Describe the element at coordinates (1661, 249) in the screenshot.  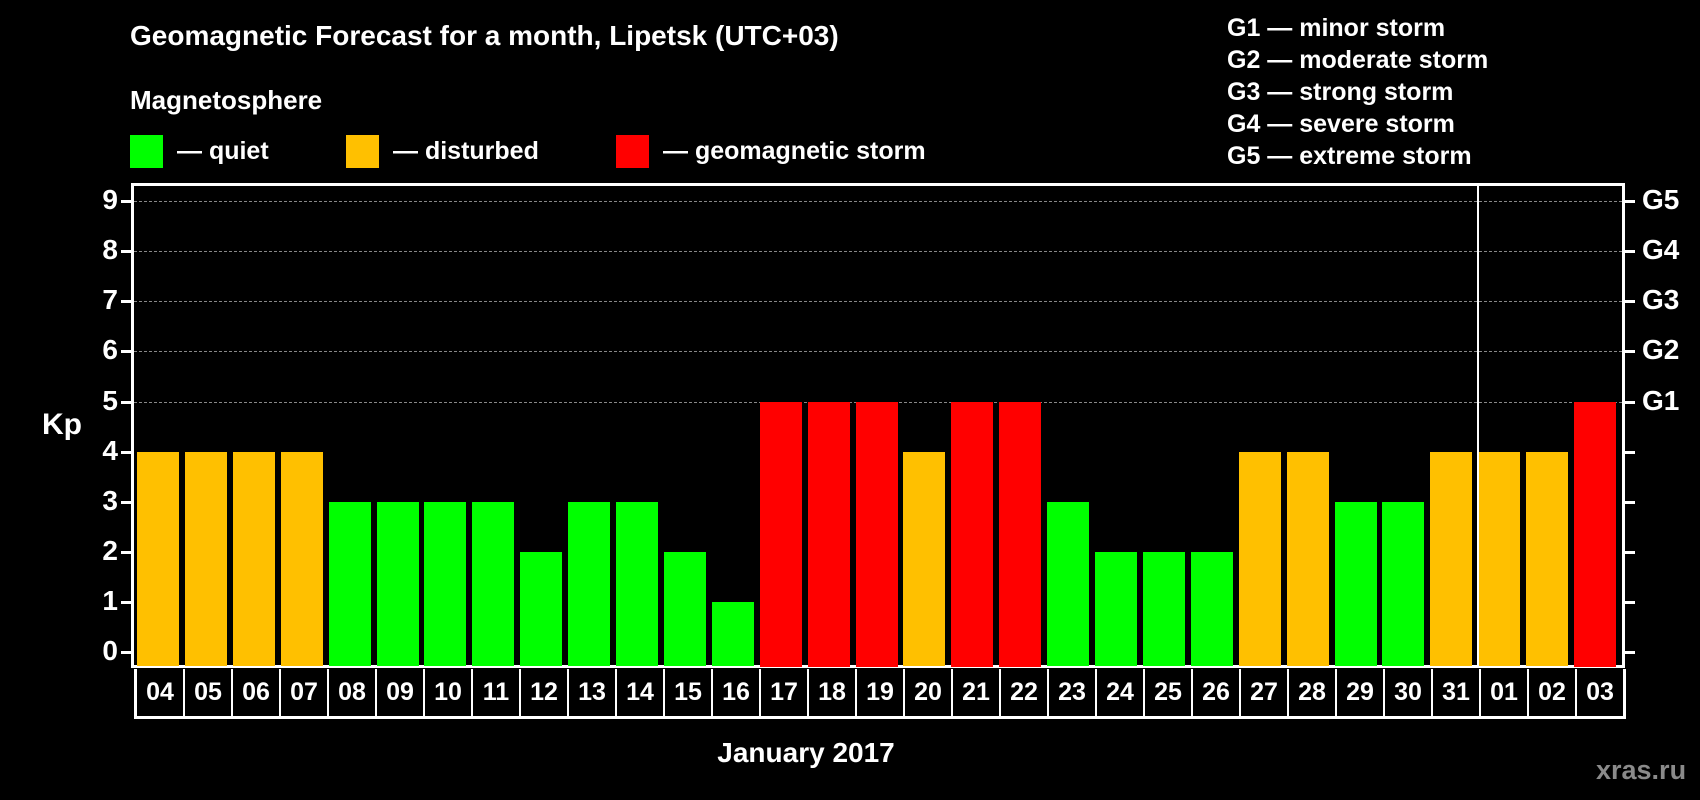
I see `g-scale-label: G4` at that location.